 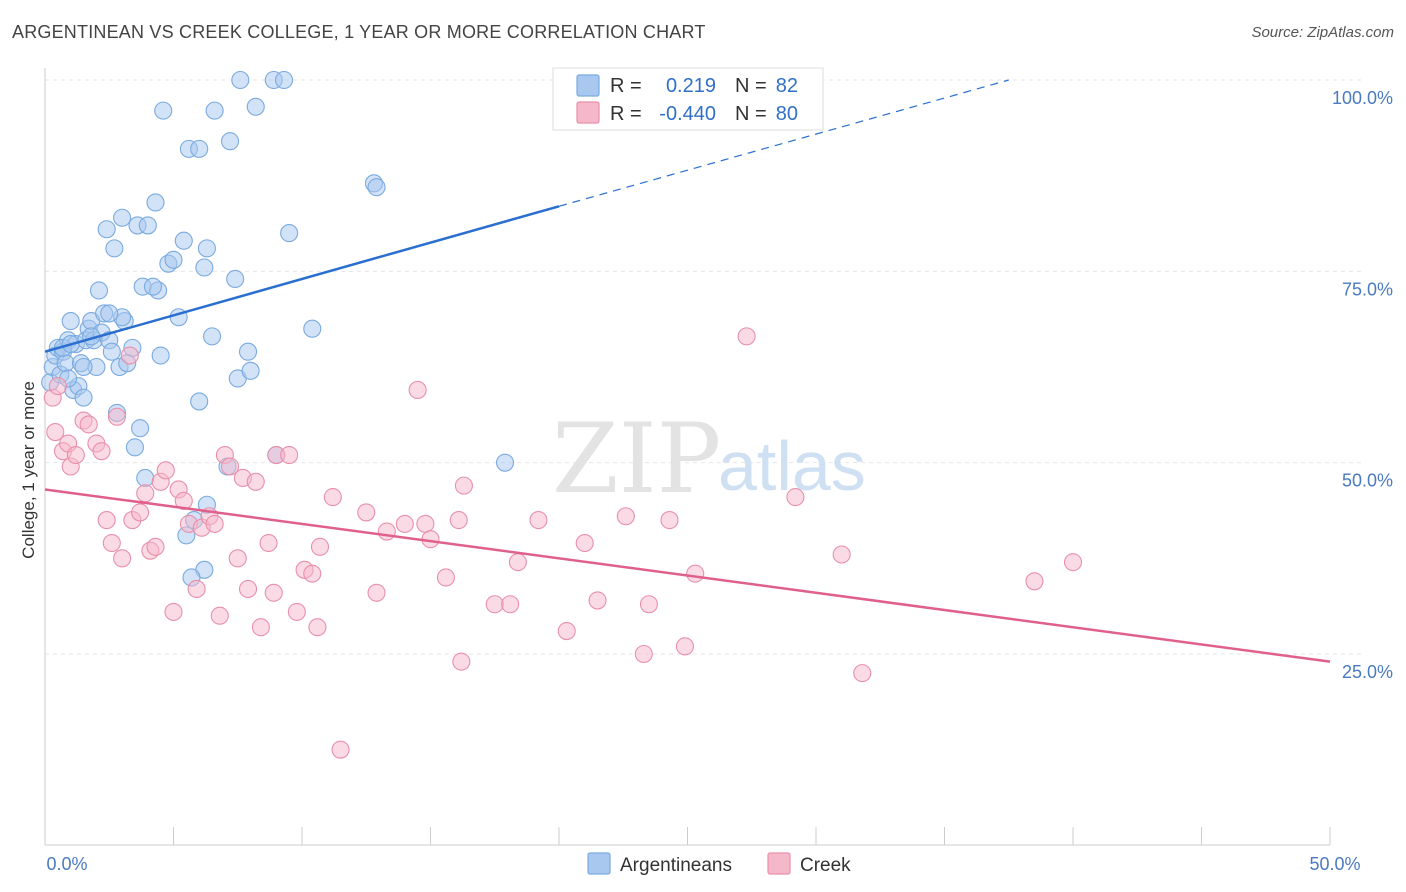 What do you see at coordinates (825, 865) in the screenshot?
I see `bottom-legend-creek: Creek` at bounding box center [825, 865].